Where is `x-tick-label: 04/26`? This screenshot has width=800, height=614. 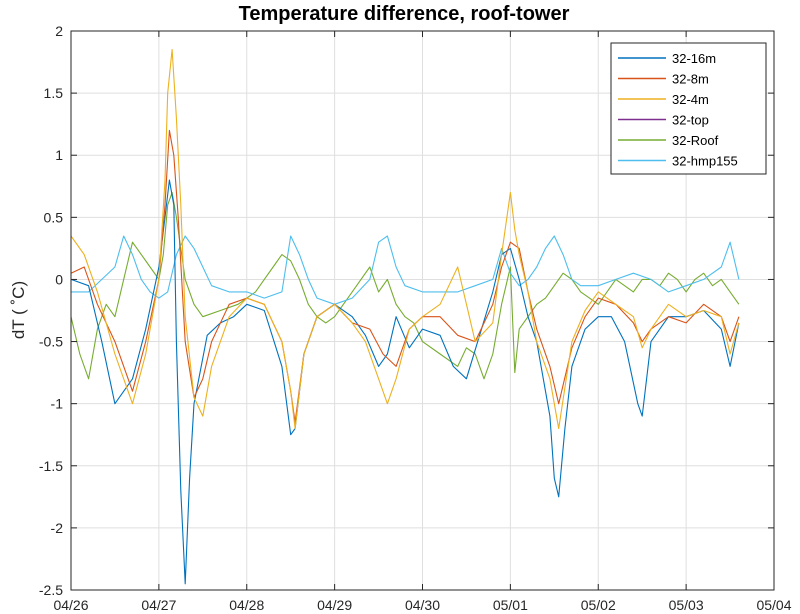
x-tick-label: 04/26 is located at coordinates (70, 605).